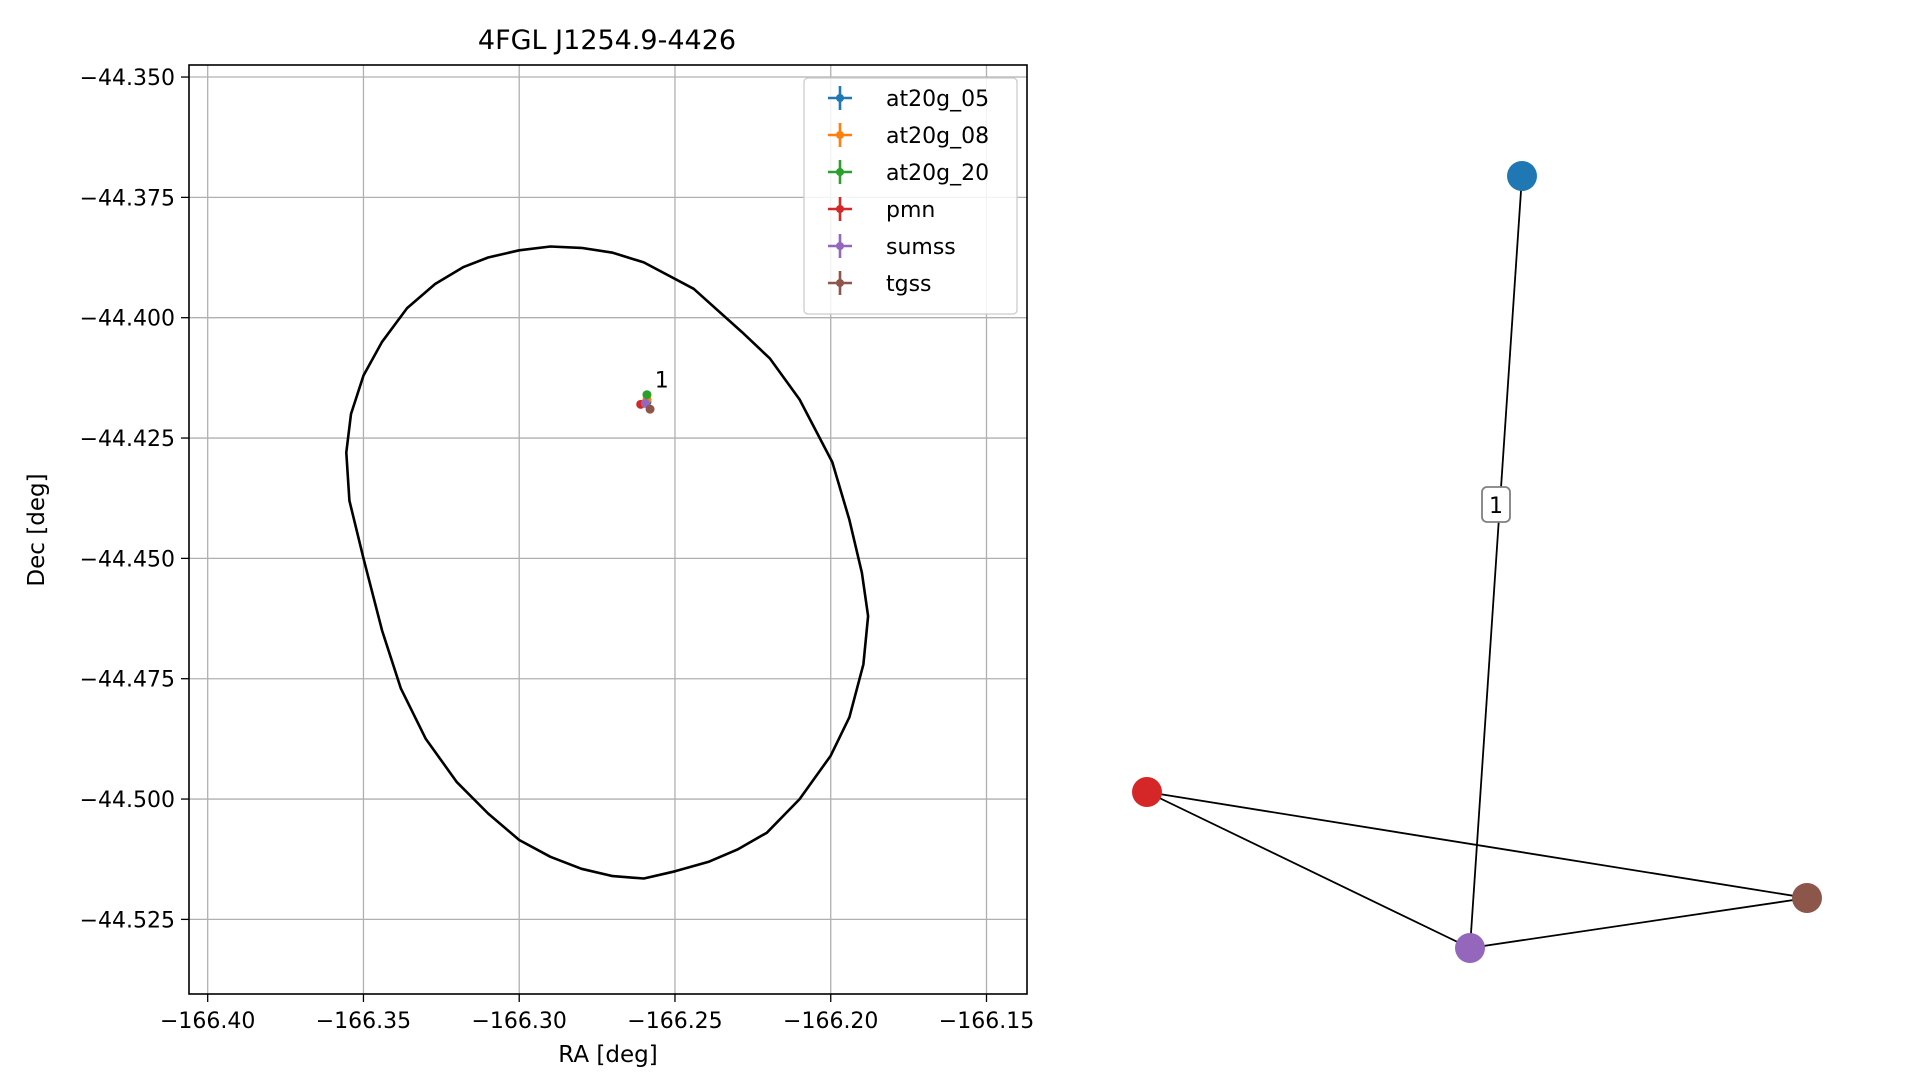 Image resolution: width=1919 pixels, height=1080 pixels. Describe the element at coordinates (1147, 792) in the screenshot. I see `node-pmn` at that location.